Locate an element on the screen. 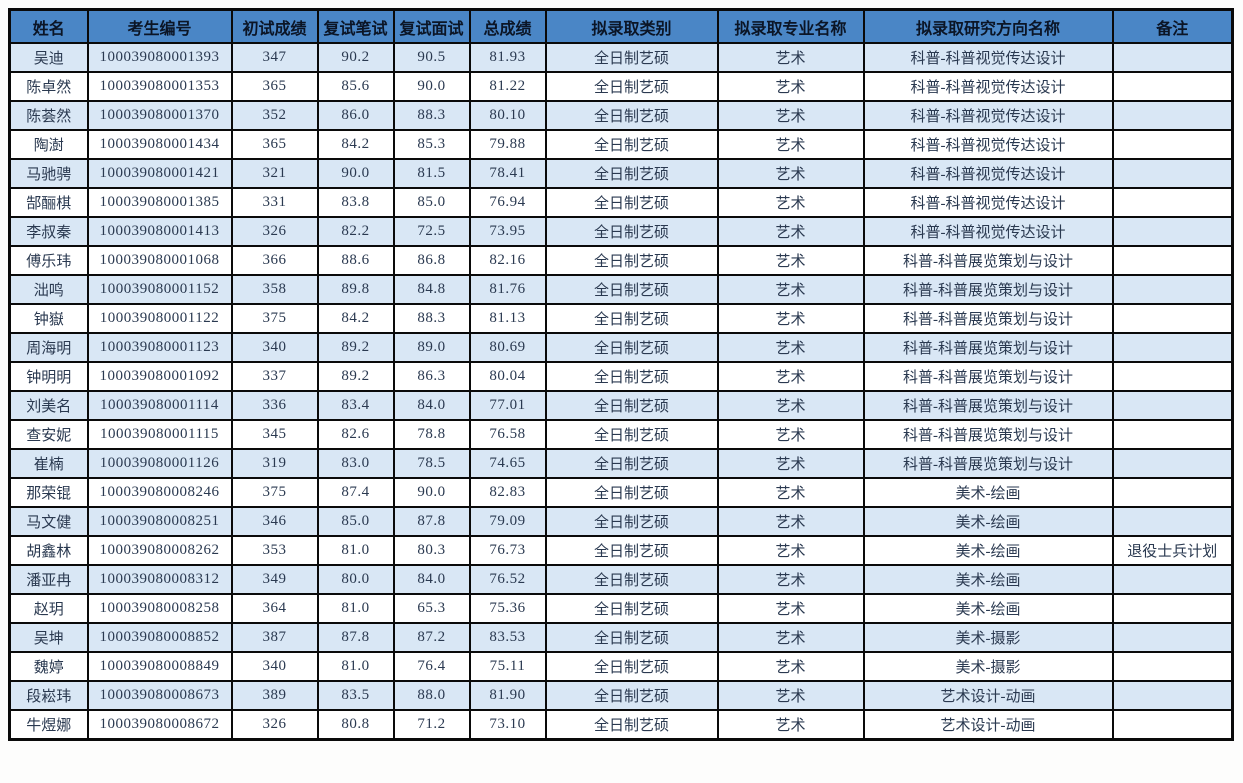 This screenshot has width=1243, height=783. table-cell: 美术-摄影 is located at coordinates (988, 637).